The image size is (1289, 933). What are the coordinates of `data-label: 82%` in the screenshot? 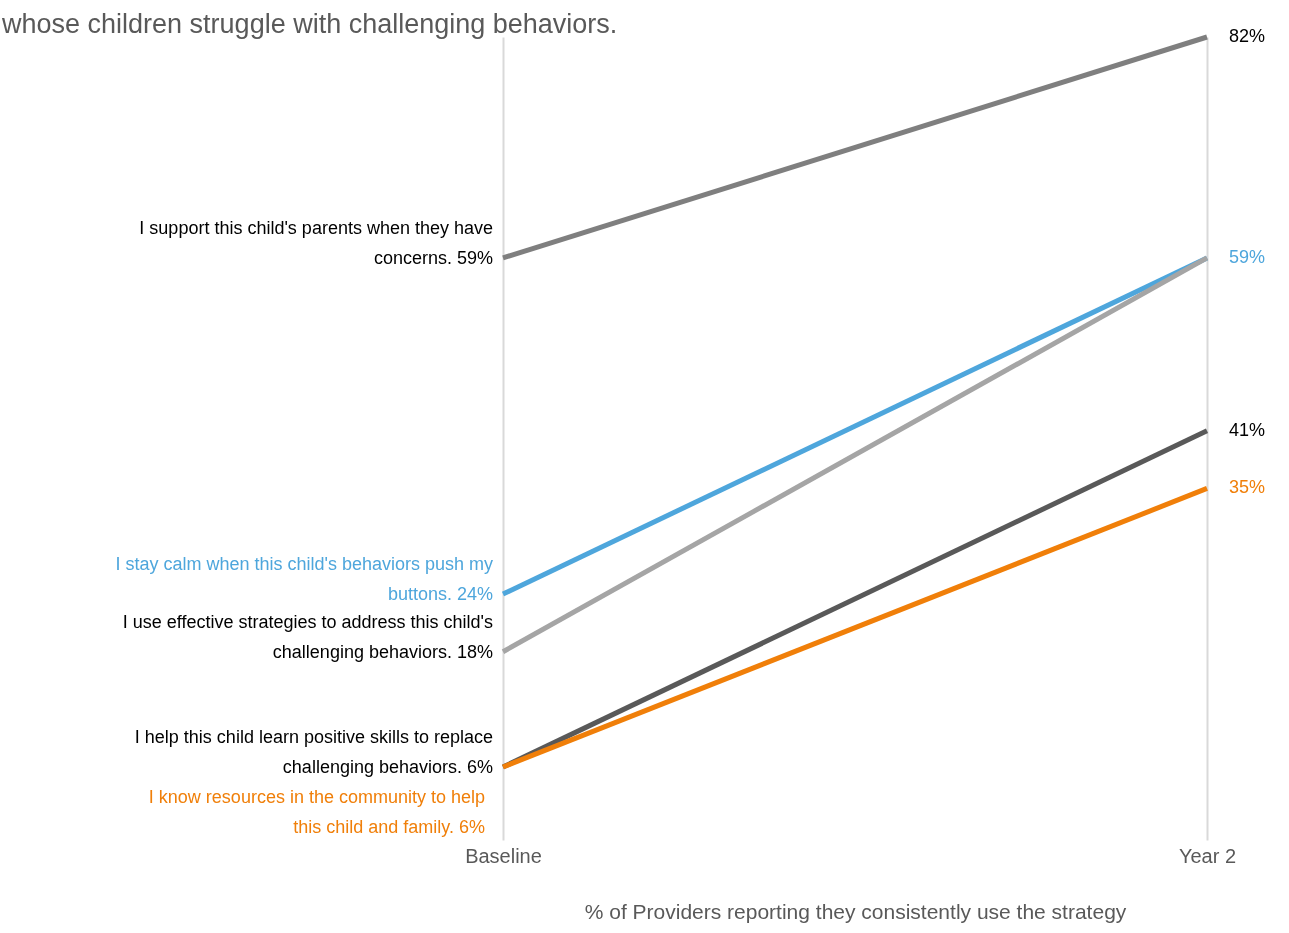 It's located at (1247, 36).